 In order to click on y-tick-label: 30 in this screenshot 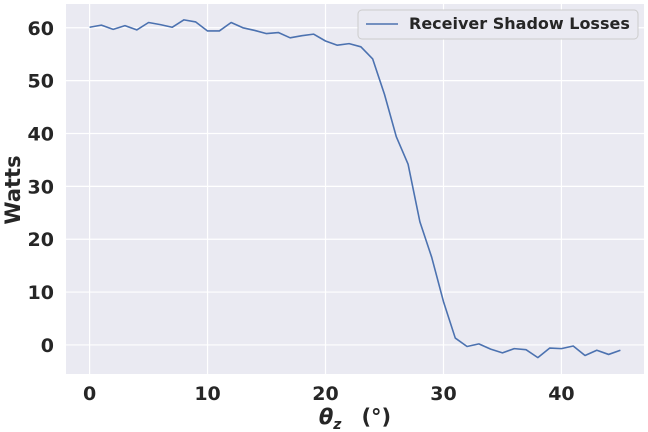, I will do `click(41, 187)`.